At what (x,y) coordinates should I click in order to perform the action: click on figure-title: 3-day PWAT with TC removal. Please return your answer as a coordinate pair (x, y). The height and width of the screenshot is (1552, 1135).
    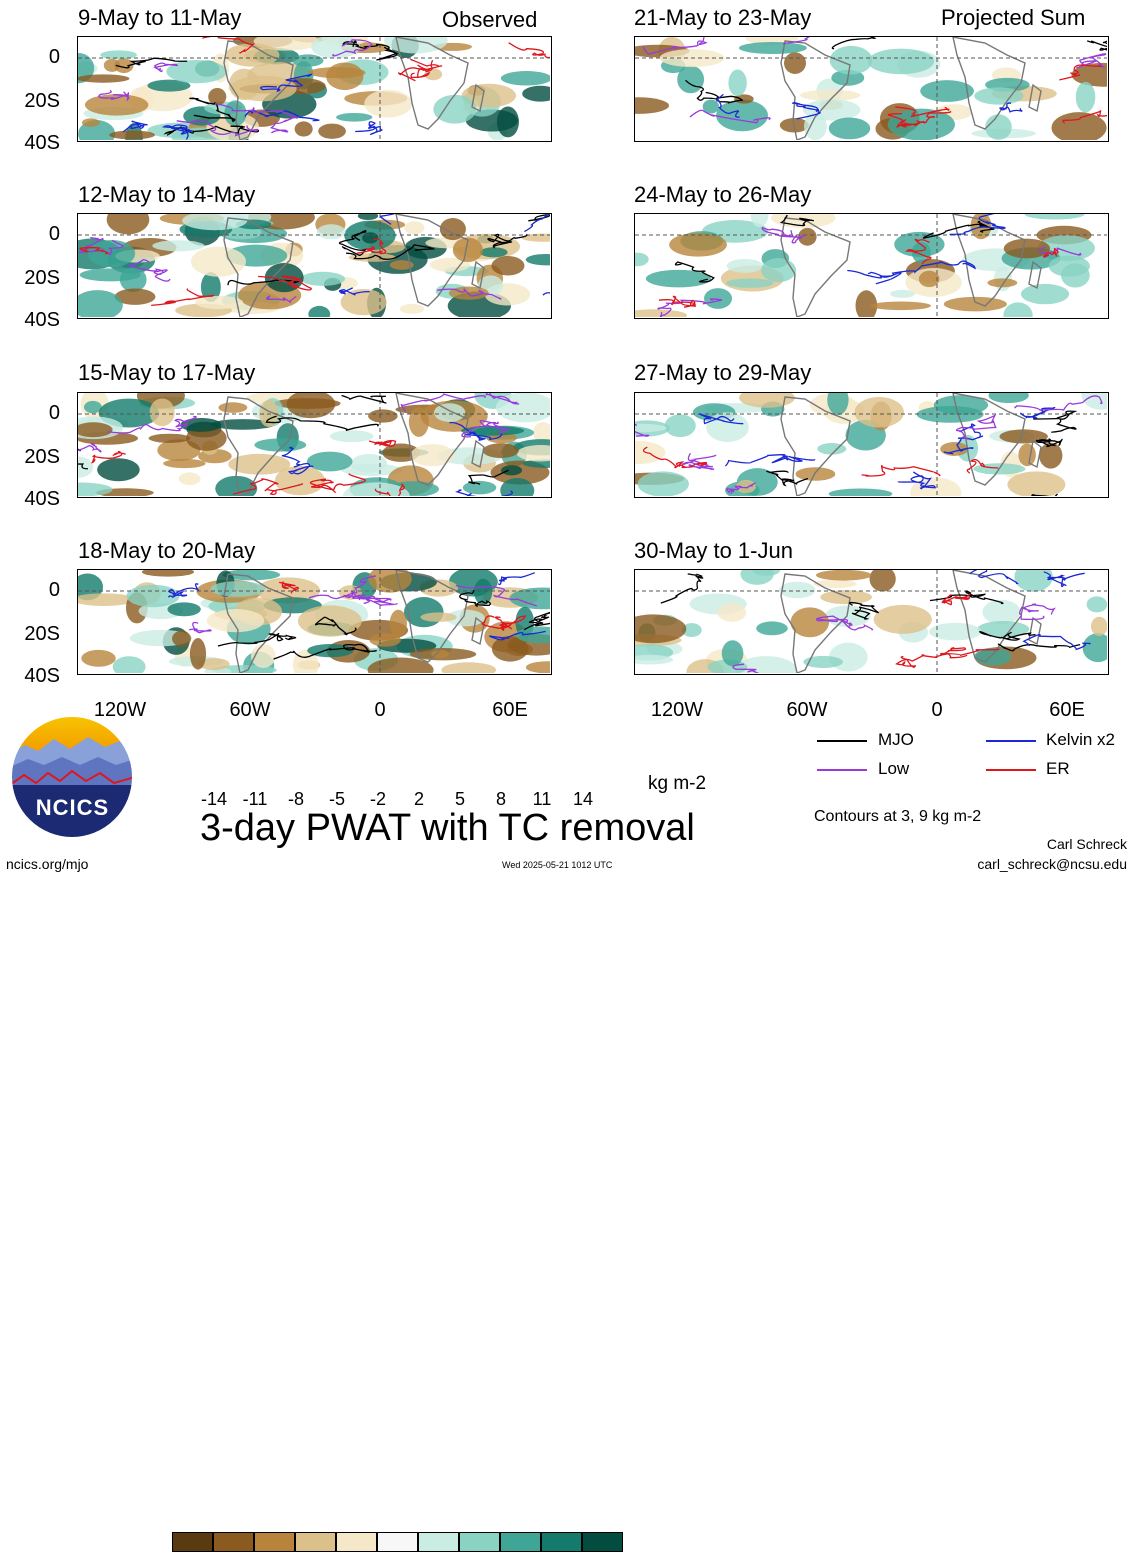
    Looking at the image, I should click on (447, 828).